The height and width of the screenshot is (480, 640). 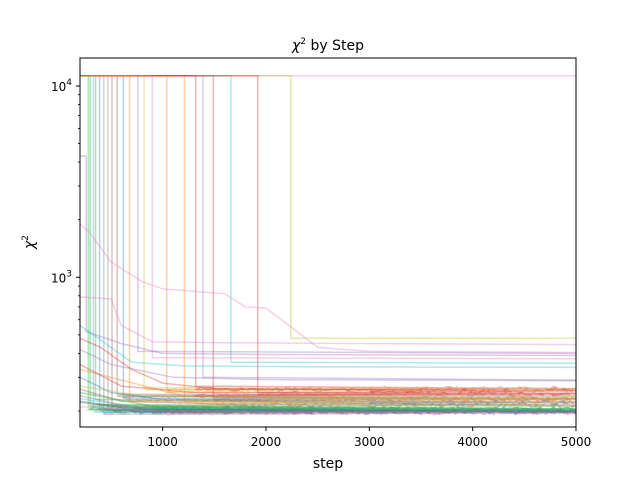 I want to click on y-axis-label: χ2, so click(x=29, y=242).